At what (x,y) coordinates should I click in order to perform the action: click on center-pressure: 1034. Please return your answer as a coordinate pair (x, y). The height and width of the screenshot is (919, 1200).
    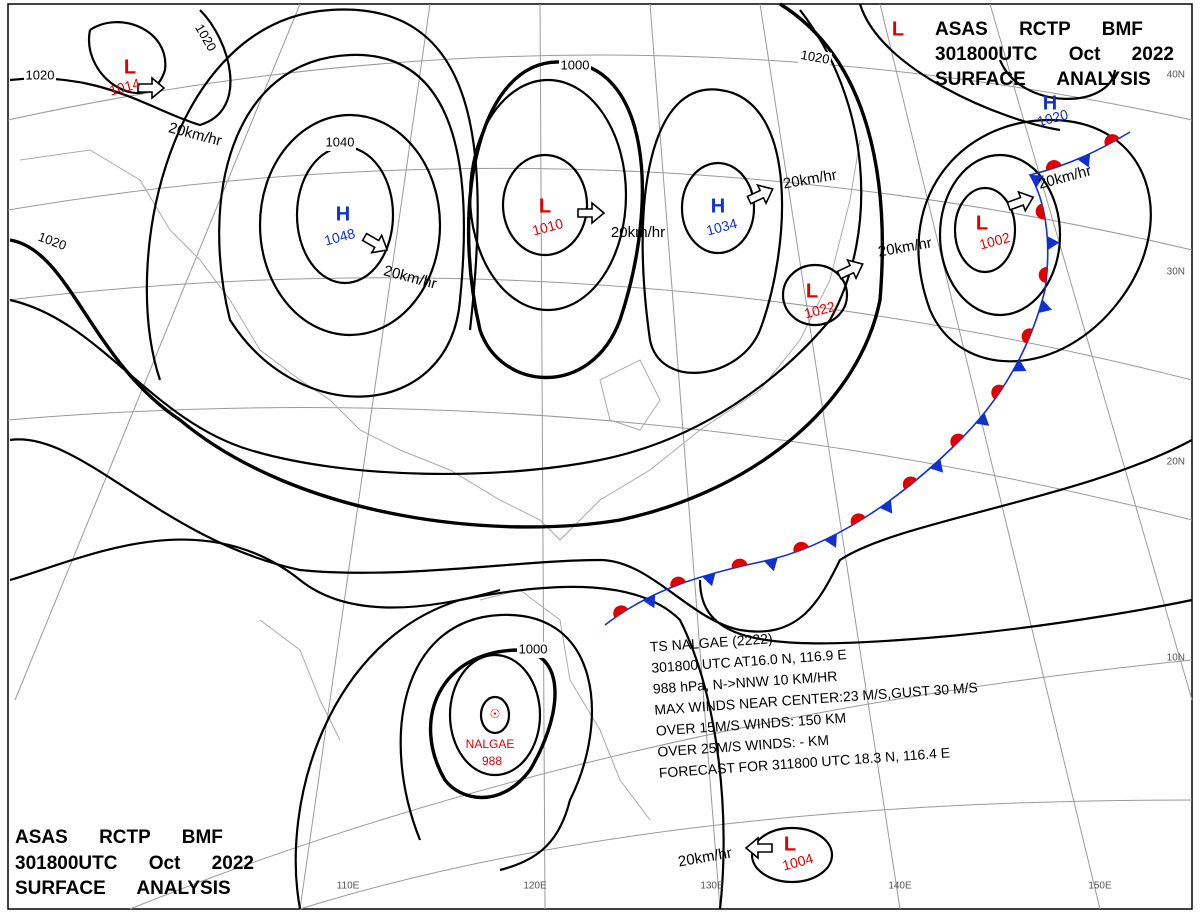
    Looking at the image, I should click on (722, 227).